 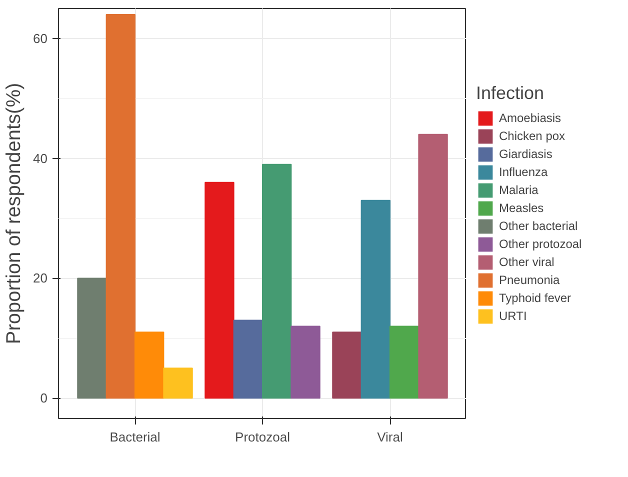 What do you see at coordinates (44, 398) in the screenshot?
I see `y-tick-label: 0` at bounding box center [44, 398].